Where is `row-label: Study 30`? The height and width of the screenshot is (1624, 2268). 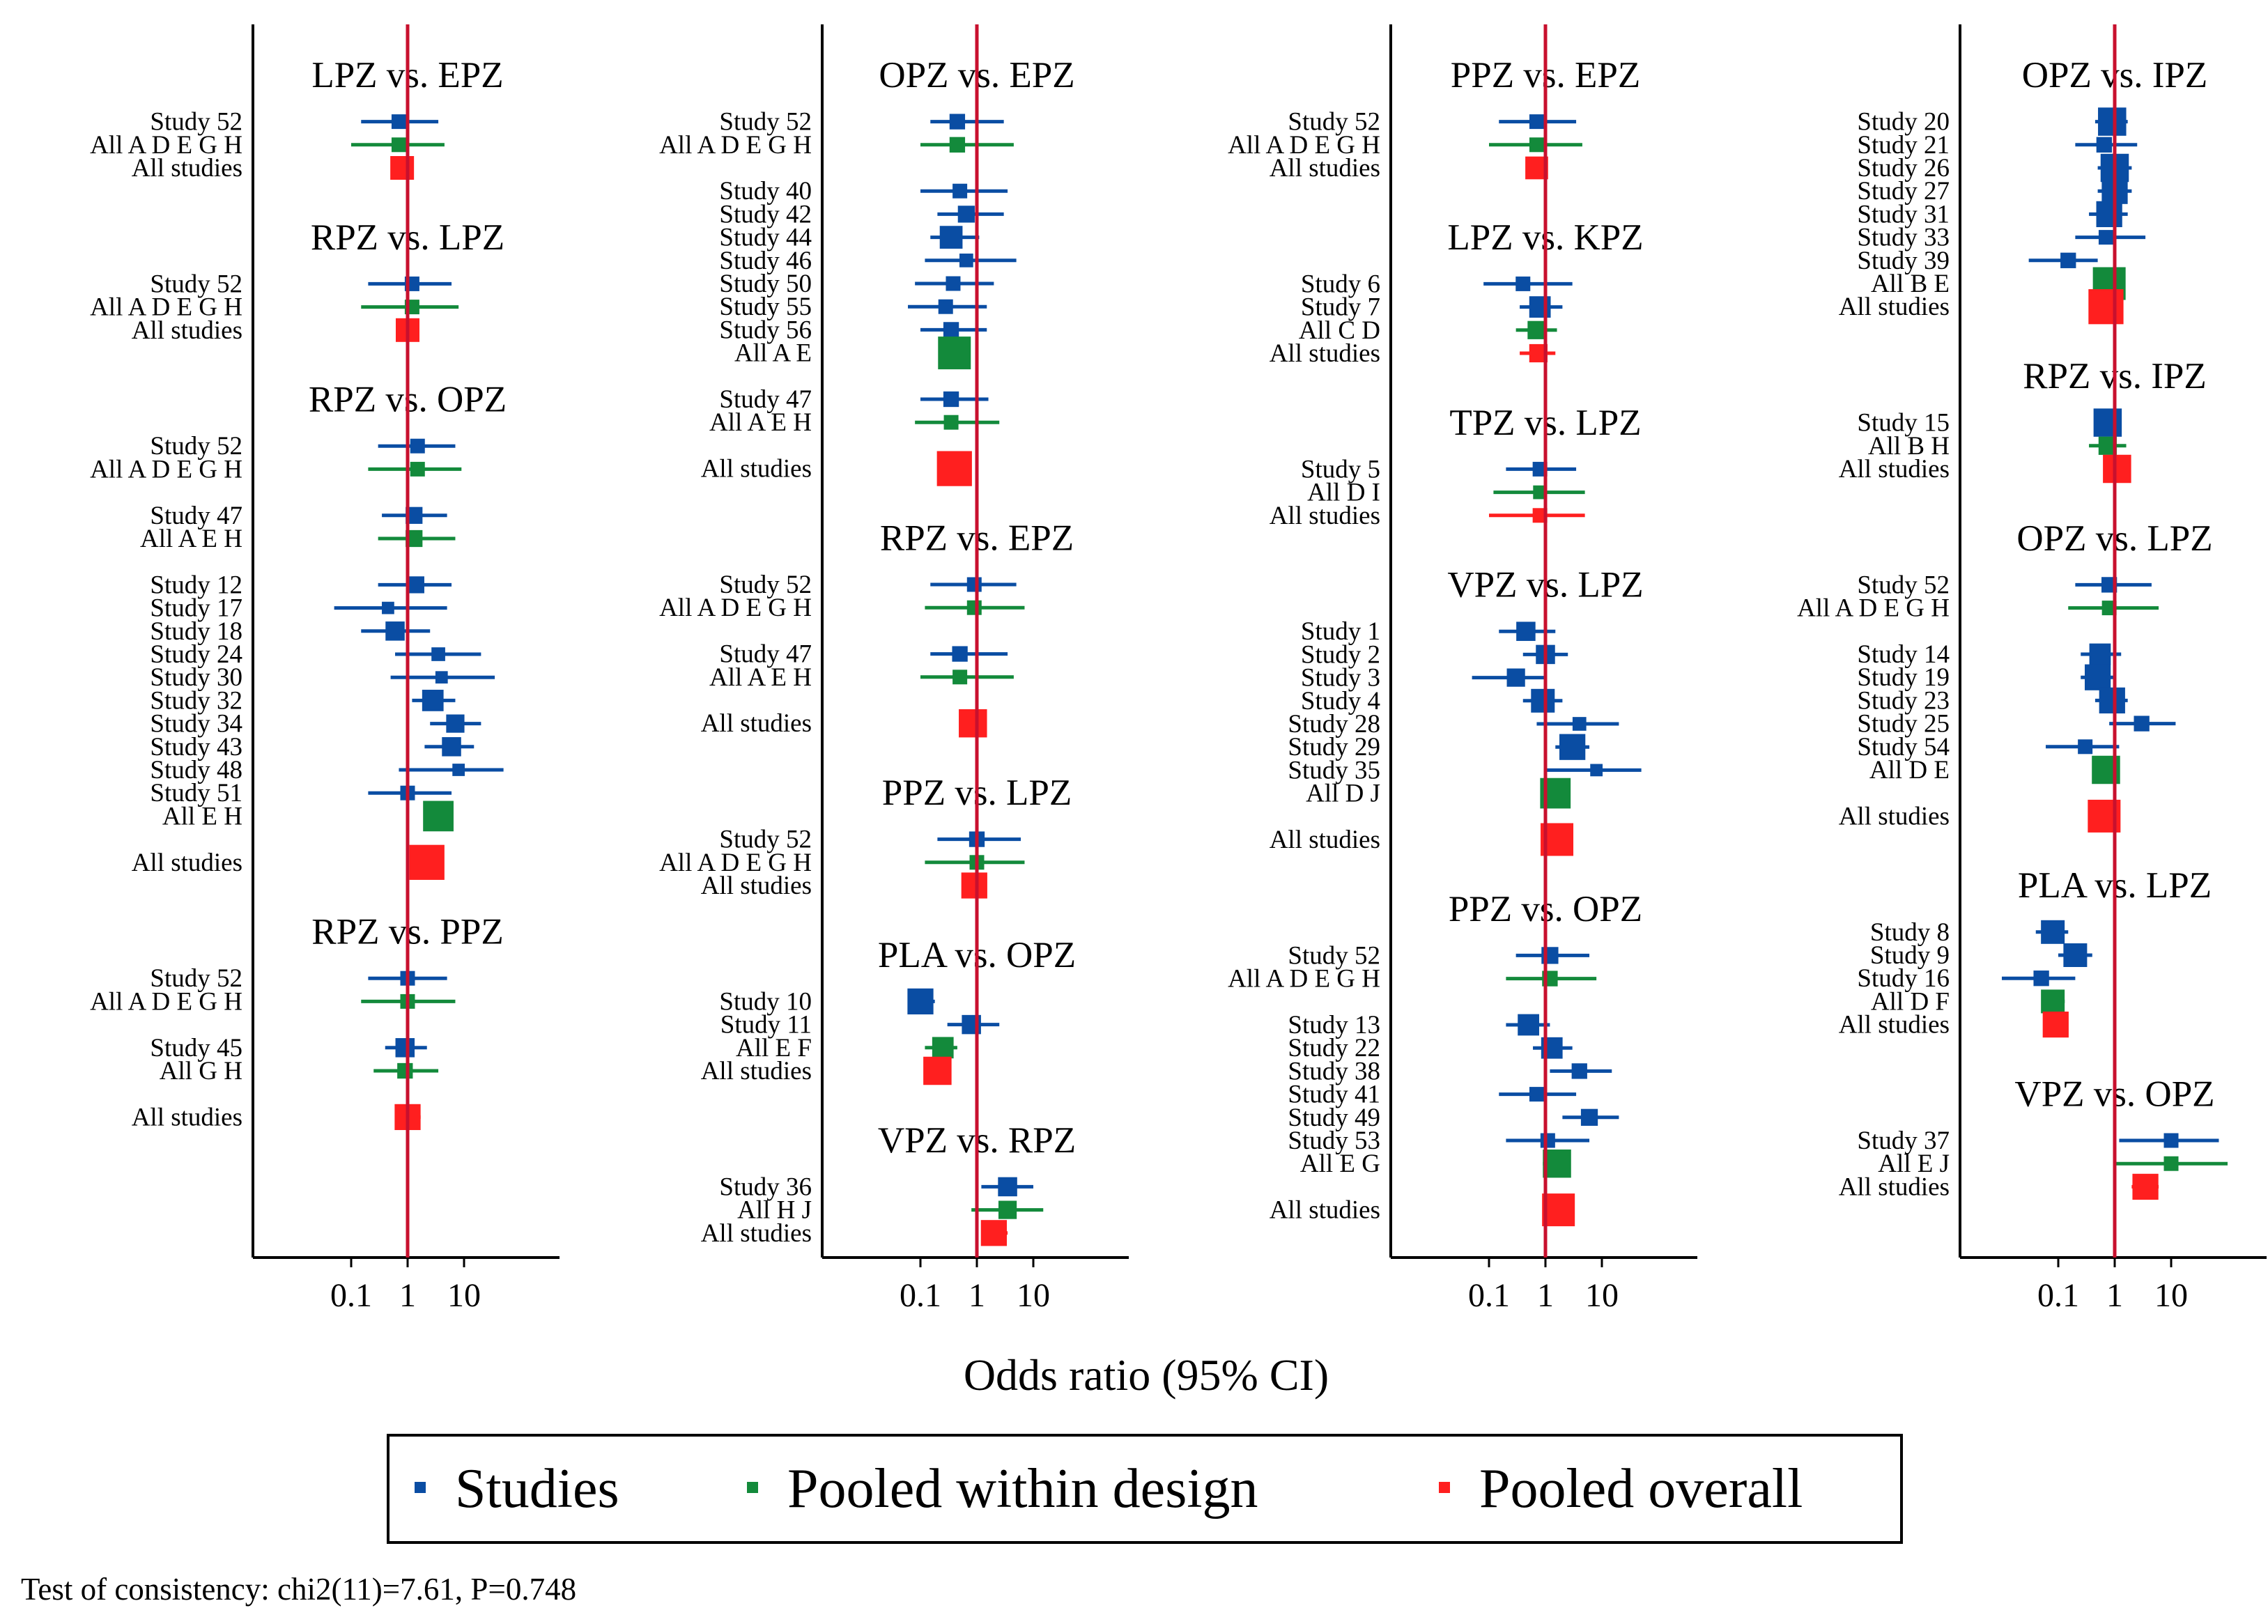
row-label: Study 30 is located at coordinates (196, 677).